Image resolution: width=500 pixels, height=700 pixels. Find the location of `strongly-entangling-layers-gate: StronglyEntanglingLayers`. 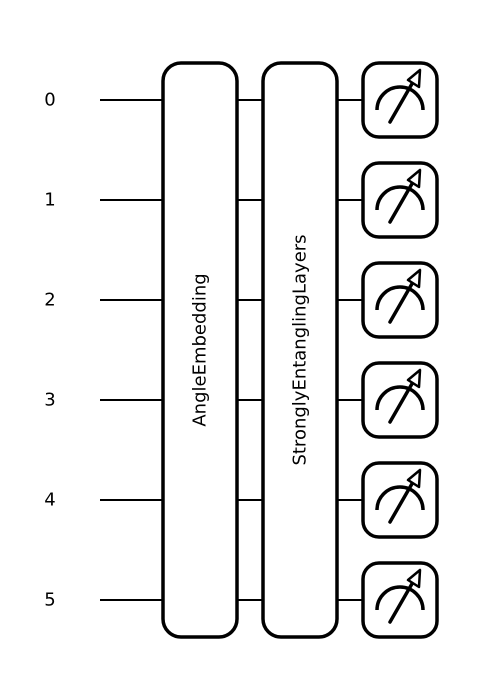

strongly-entangling-layers-gate: StronglyEntanglingLayers is located at coordinates (300, 350).